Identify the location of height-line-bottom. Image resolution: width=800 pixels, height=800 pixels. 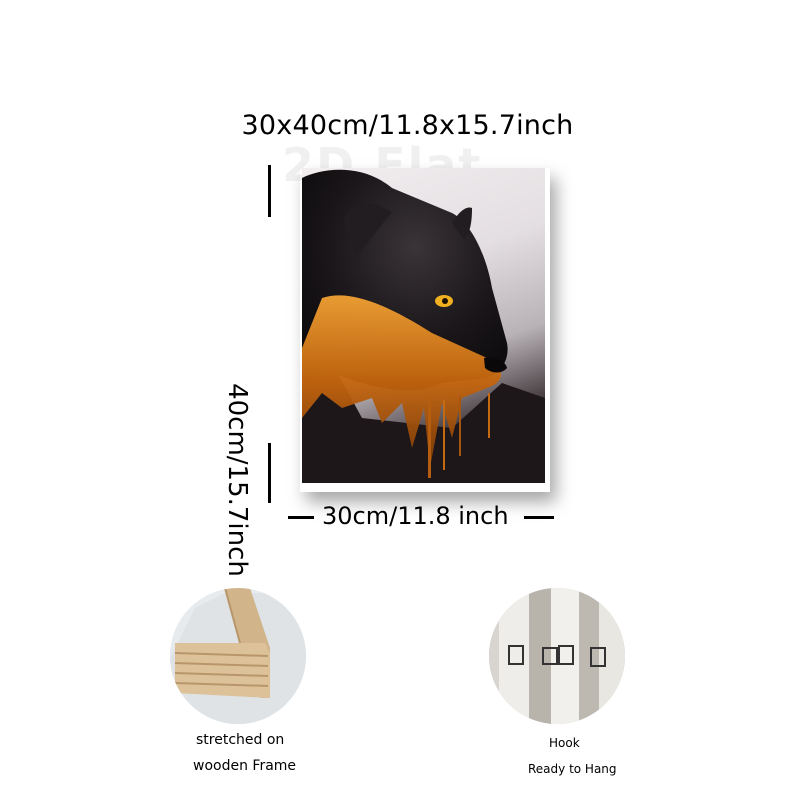
(269, 473).